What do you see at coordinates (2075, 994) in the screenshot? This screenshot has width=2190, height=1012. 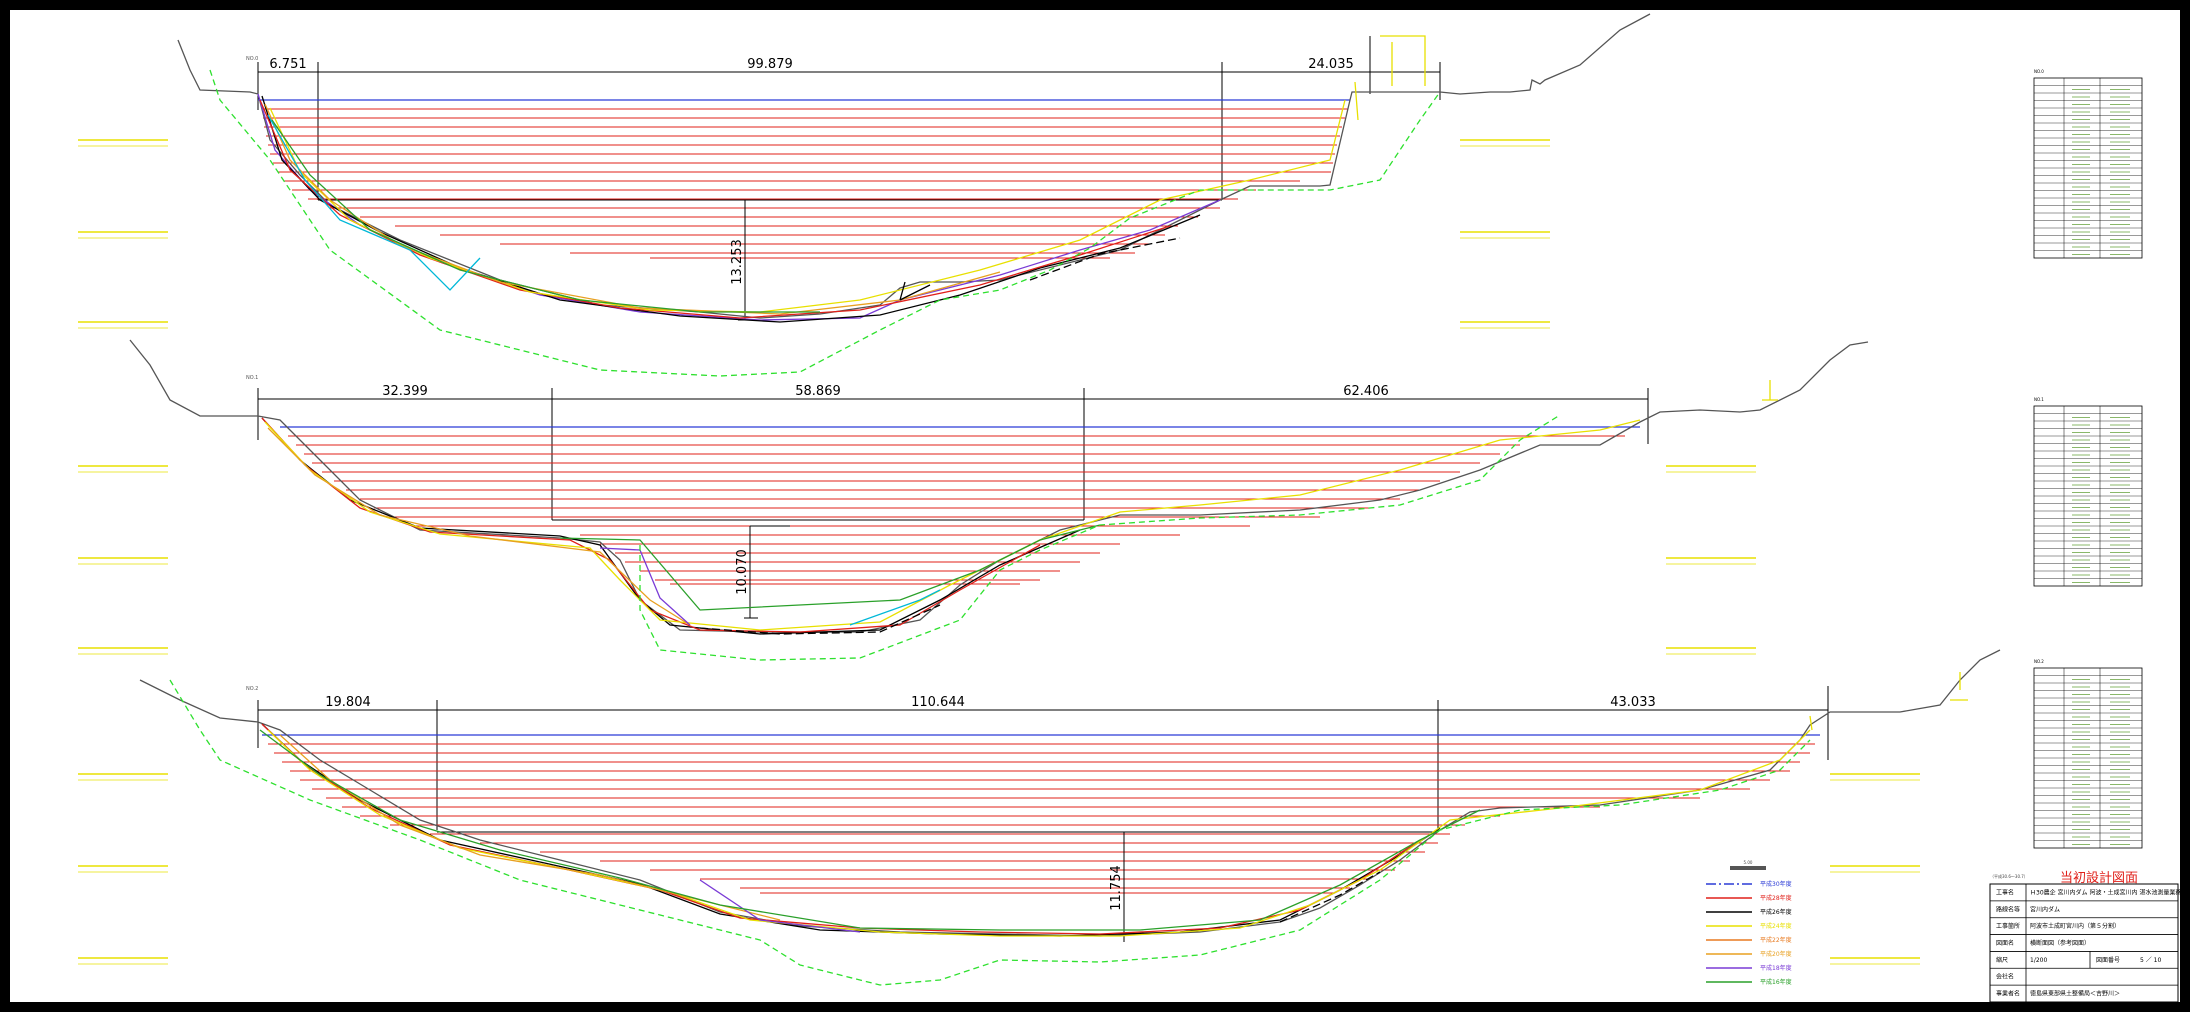 I see `title-block-row-value: 徳島県東部県土整備局＜吉野川＞` at bounding box center [2075, 994].